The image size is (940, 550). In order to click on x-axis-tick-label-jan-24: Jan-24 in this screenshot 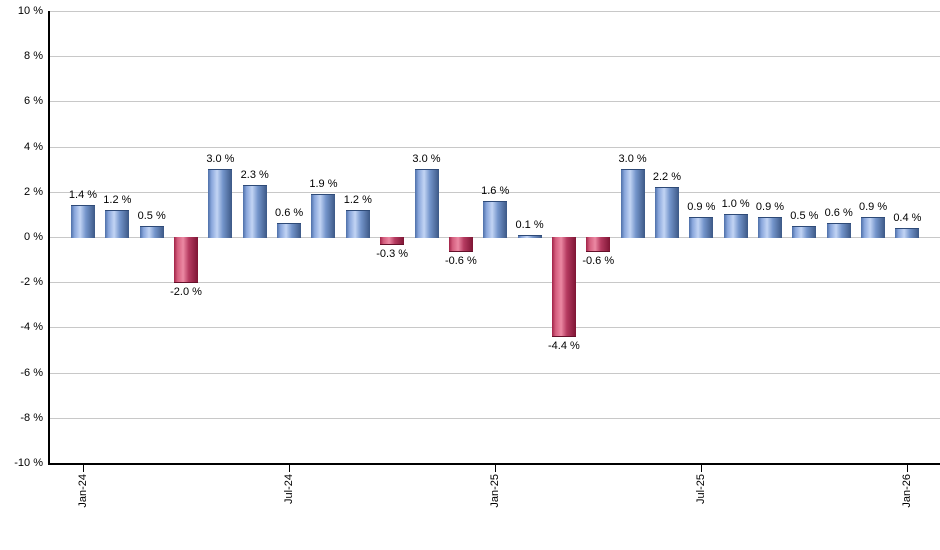, I will do `click(83, 507)`.